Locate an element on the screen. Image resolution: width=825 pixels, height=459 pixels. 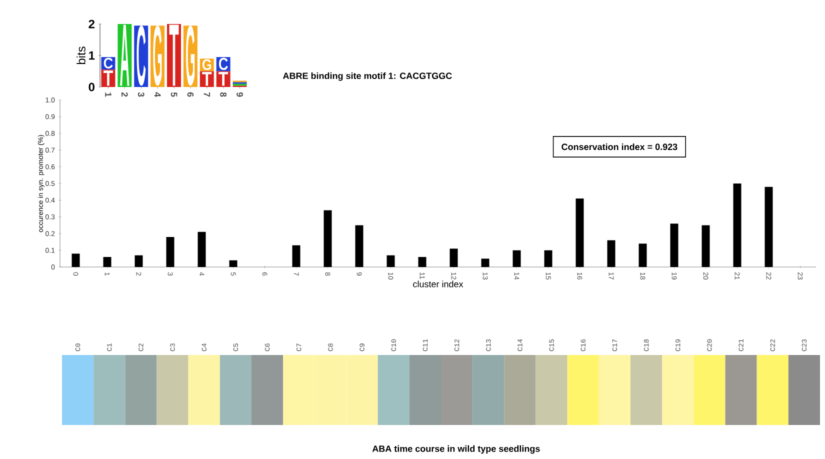
x-tick-label: 3 is located at coordinates (141, 94).